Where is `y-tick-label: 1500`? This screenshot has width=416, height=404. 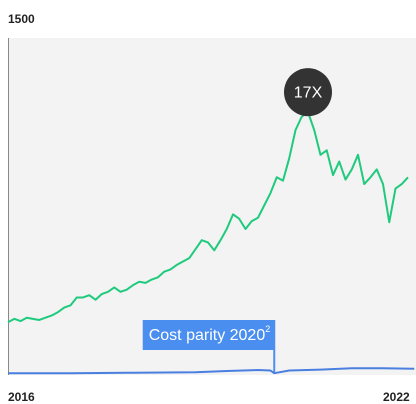 y-tick-label: 1500 is located at coordinates (21, 19).